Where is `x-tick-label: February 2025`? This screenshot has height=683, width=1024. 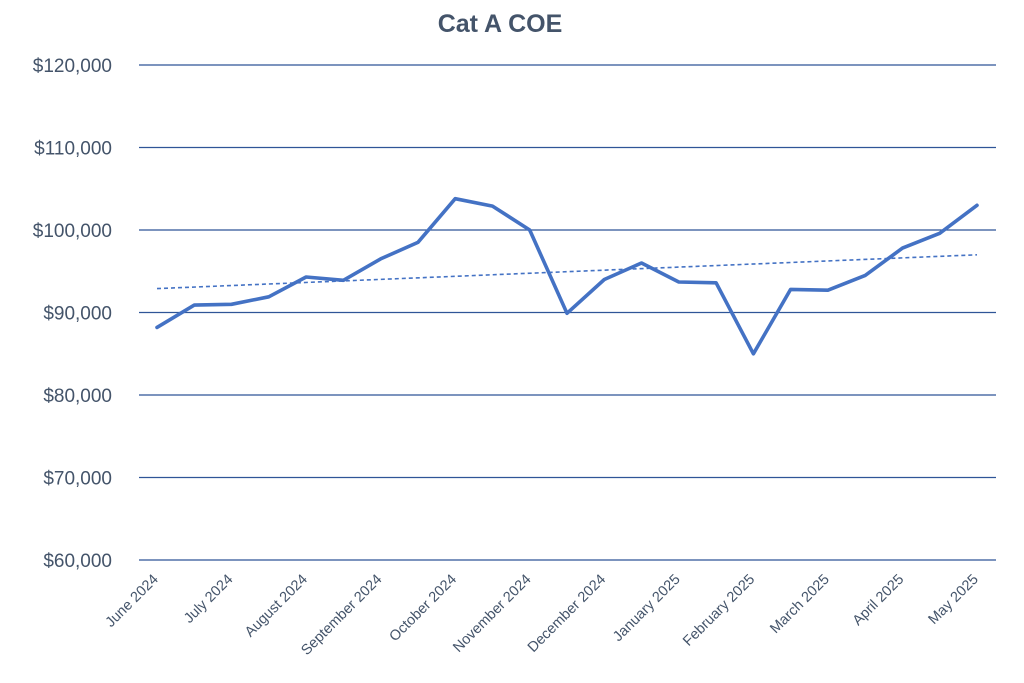
x-tick-label: February 2025 is located at coordinates (719, 611).